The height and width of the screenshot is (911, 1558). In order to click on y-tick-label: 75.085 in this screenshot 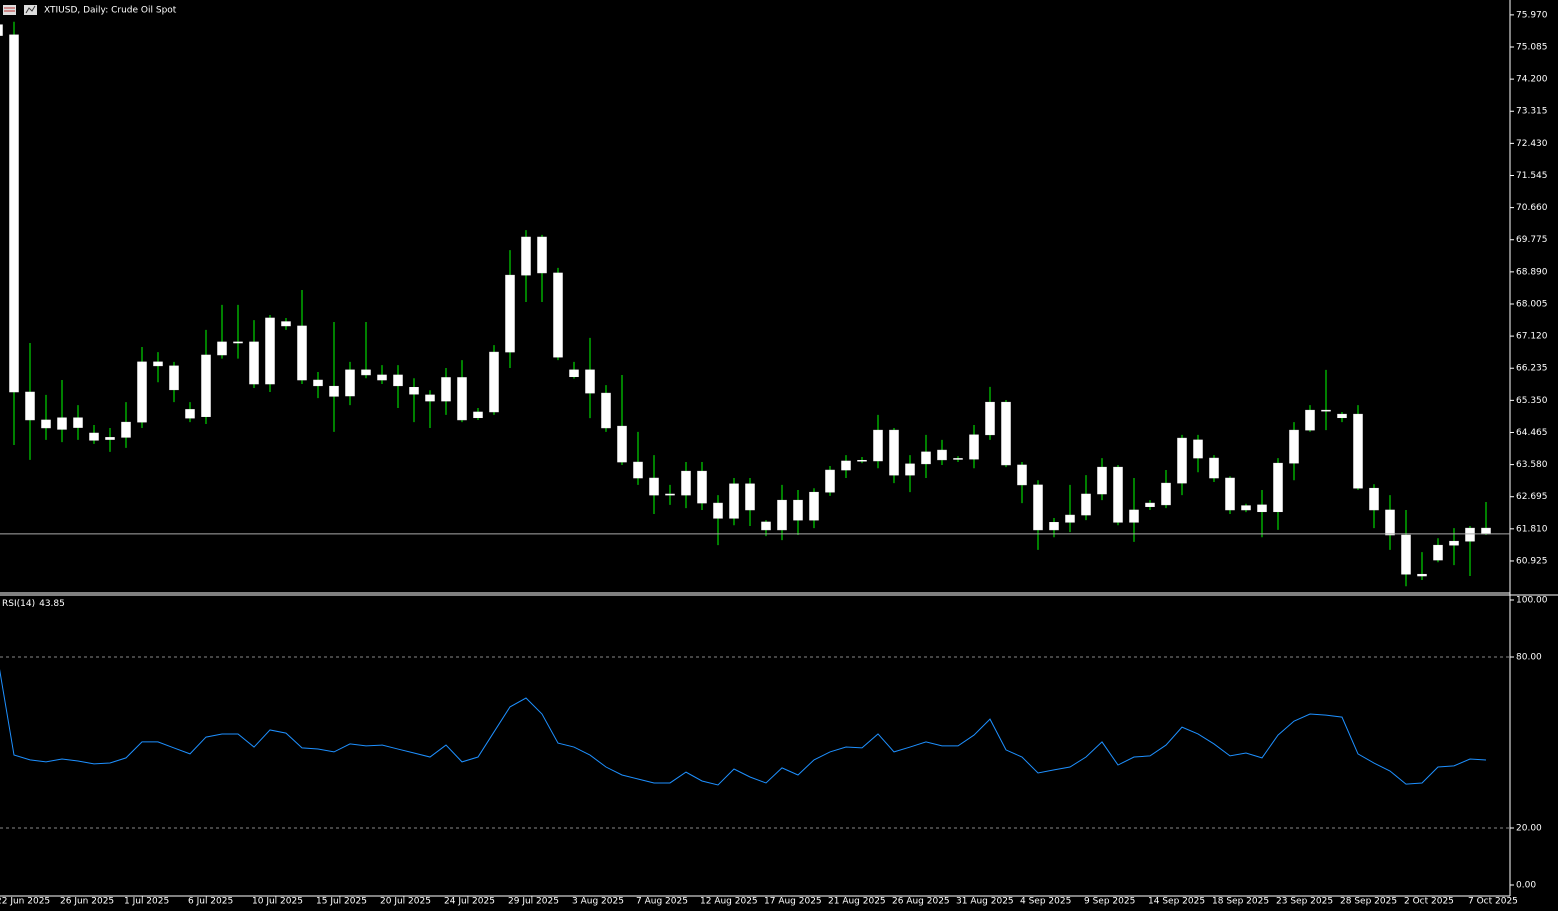, I will do `click(1532, 48)`.